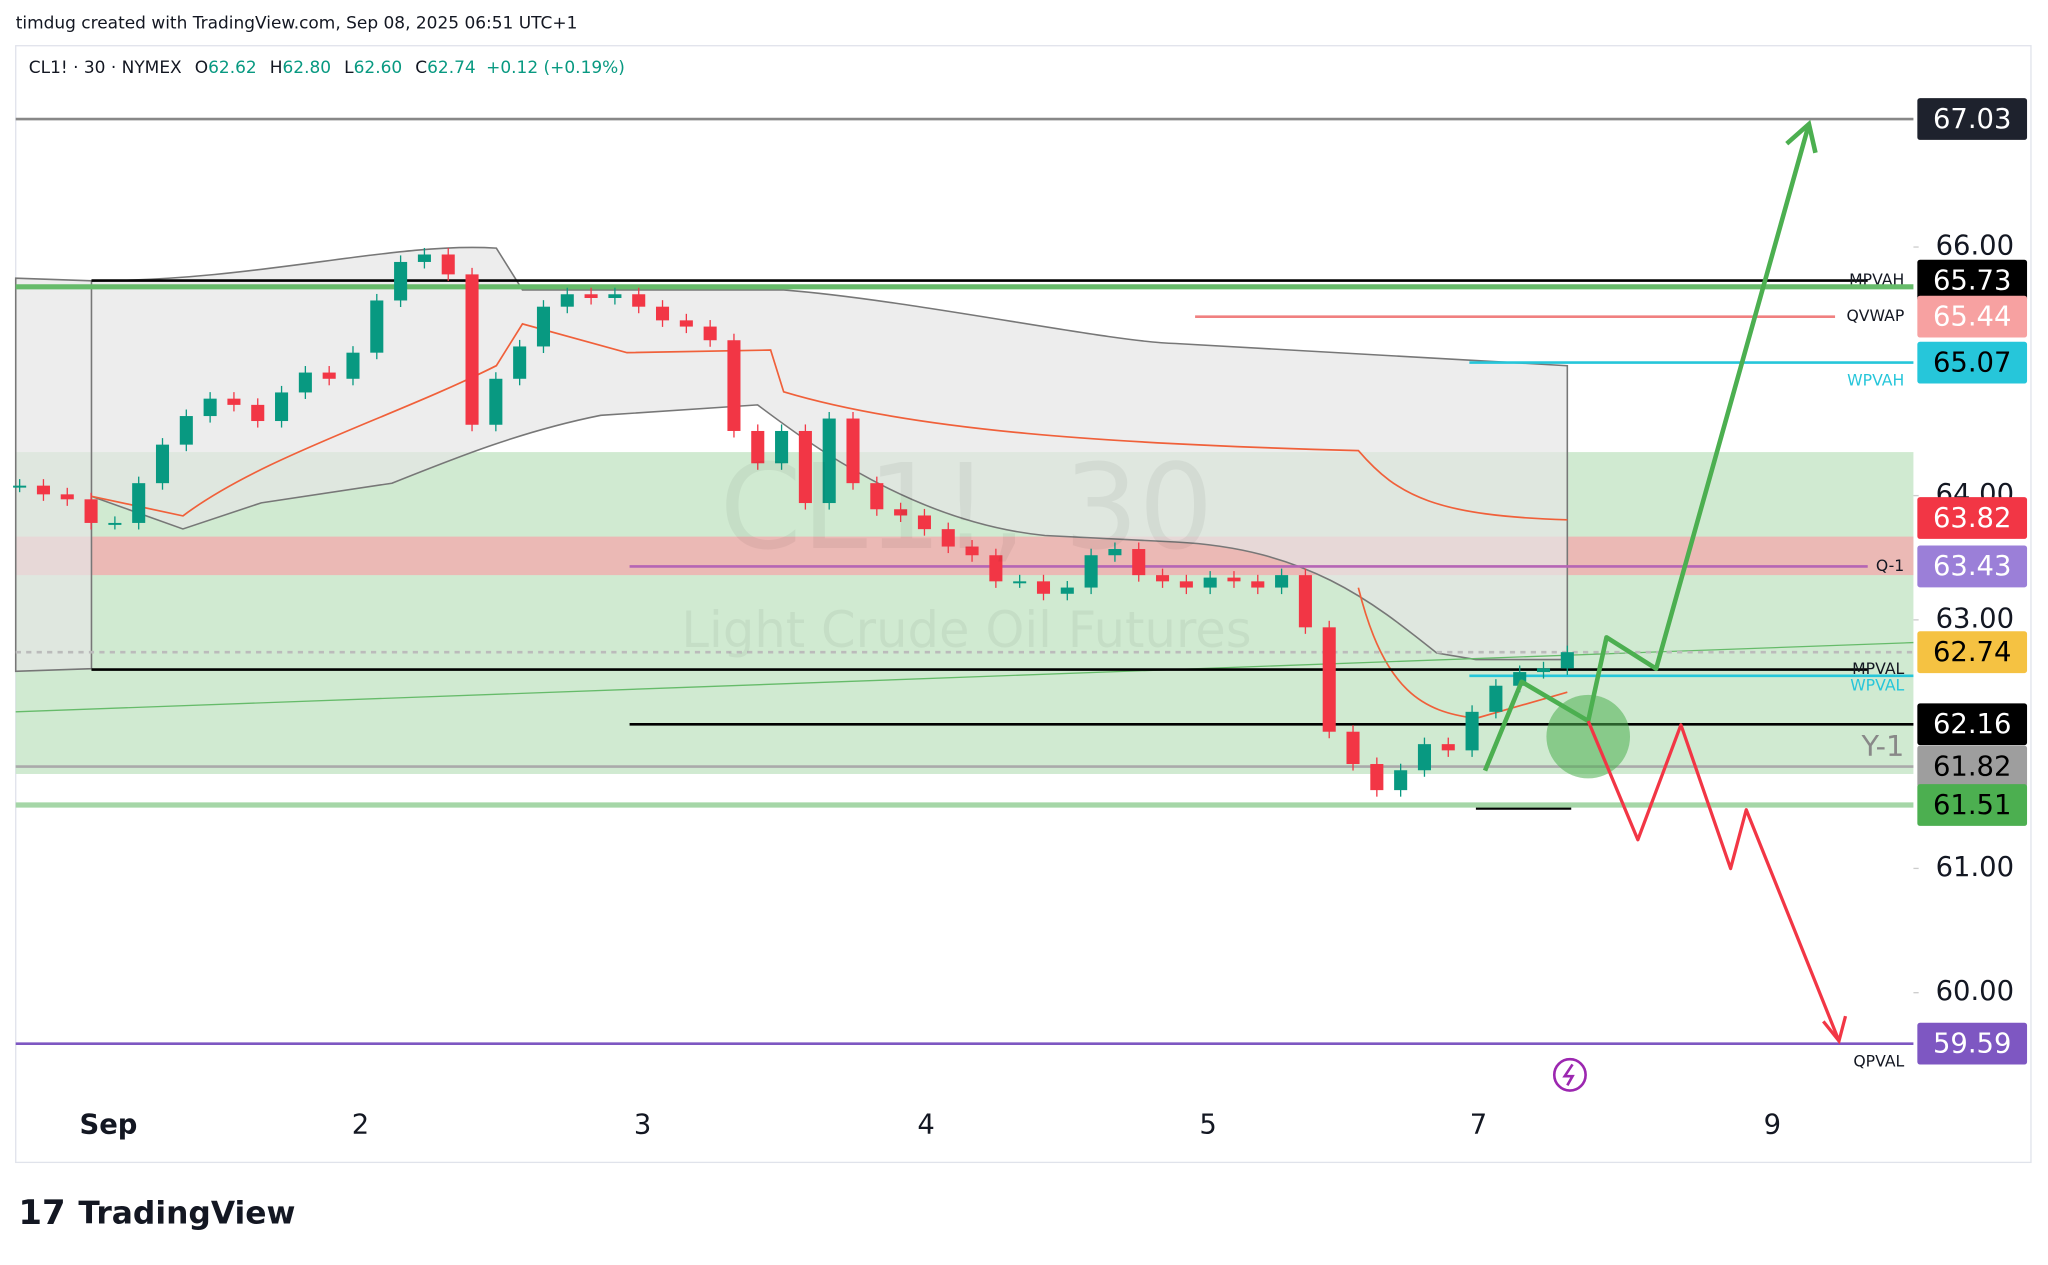  I want to click on price-label: 65.07, so click(1972, 362).